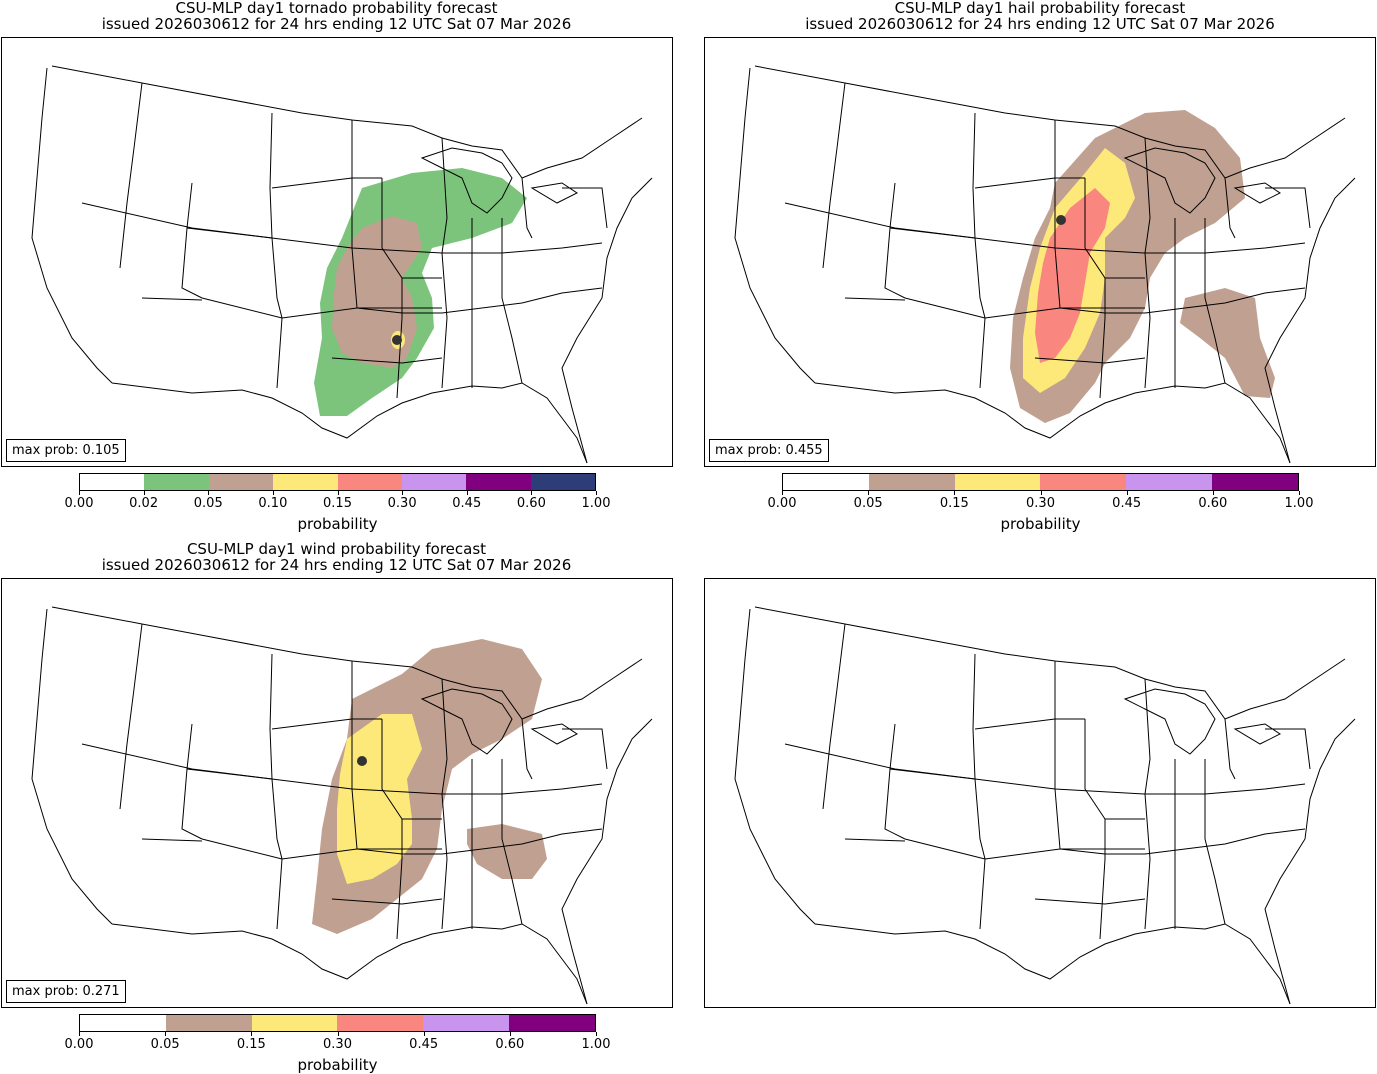  Describe the element at coordinates (467, 503) in the screenshot. I see `tornado-colorbar-tick-label: 0.45` at that location.